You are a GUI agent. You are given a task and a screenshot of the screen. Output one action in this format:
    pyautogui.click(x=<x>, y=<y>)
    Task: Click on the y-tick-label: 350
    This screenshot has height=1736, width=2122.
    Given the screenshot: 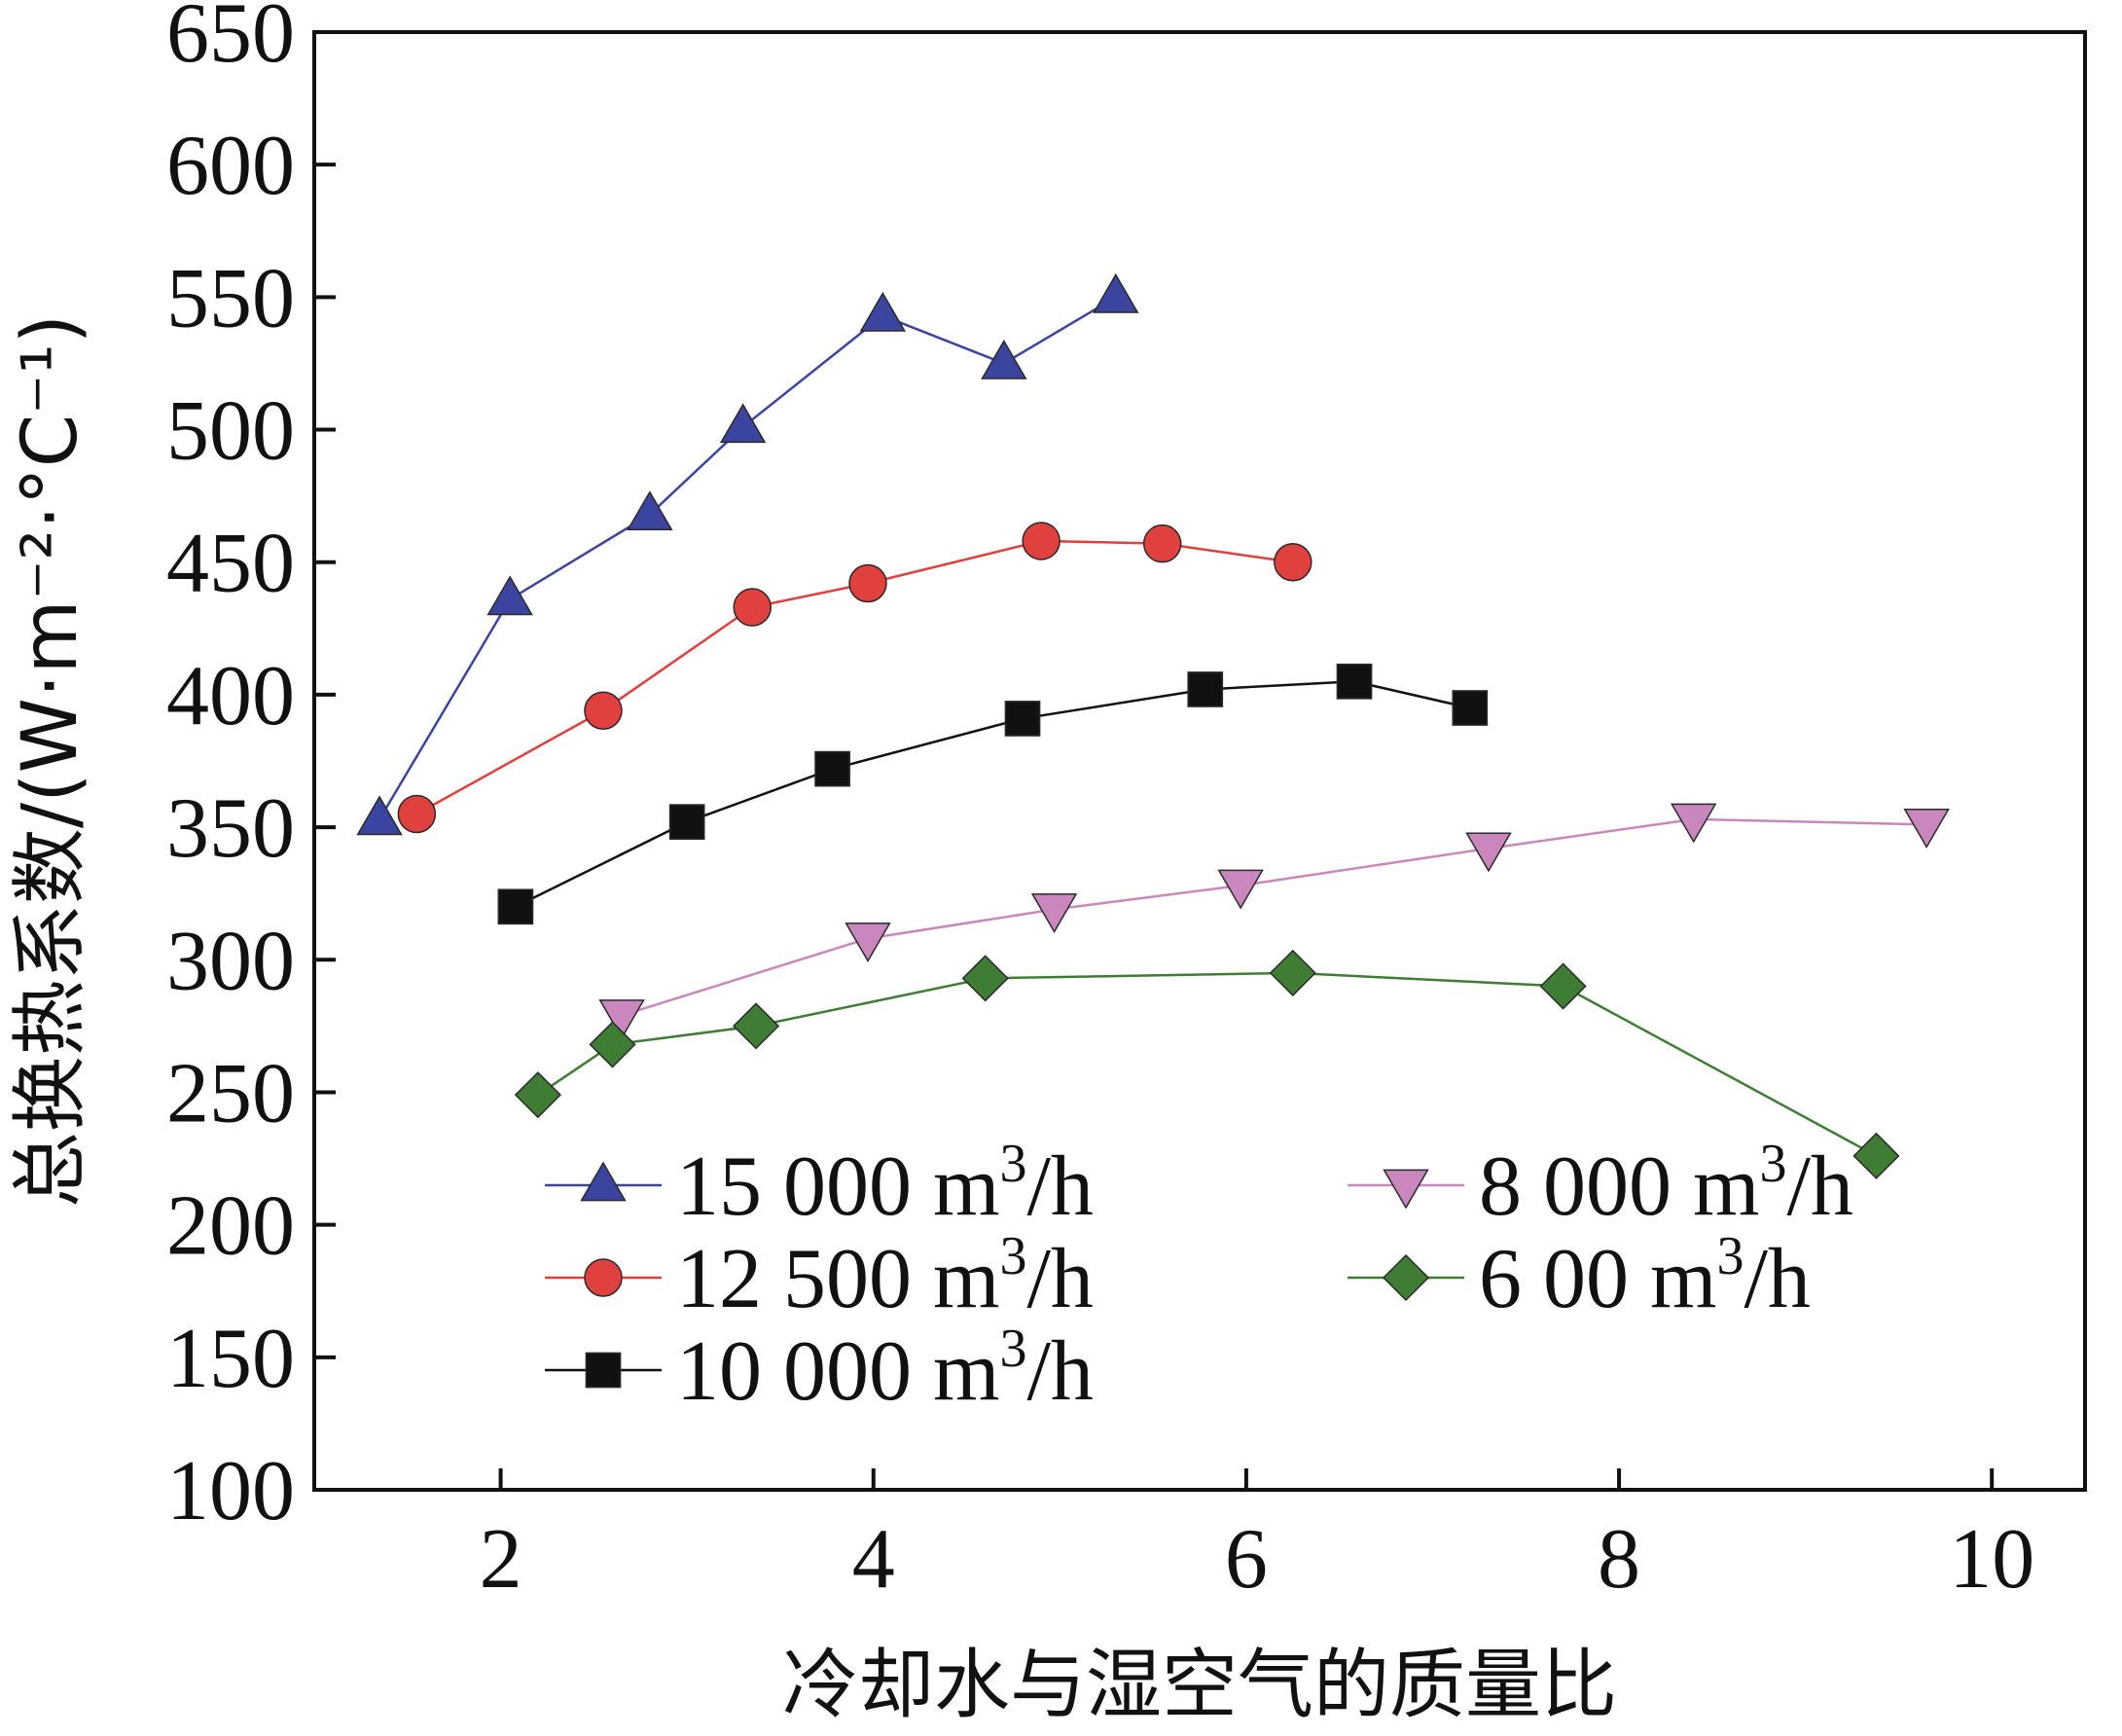 What is the action you would take?
    pyautogui.click(x=231, y=829)
    